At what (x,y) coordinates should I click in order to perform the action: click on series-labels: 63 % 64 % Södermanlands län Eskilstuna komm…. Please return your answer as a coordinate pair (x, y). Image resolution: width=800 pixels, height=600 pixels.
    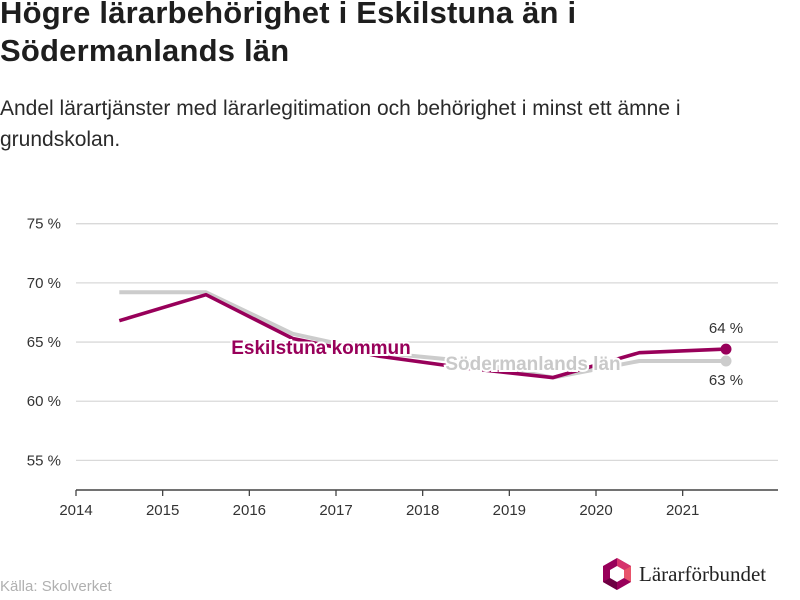
    Looking at the image, I should click on (486, 354).